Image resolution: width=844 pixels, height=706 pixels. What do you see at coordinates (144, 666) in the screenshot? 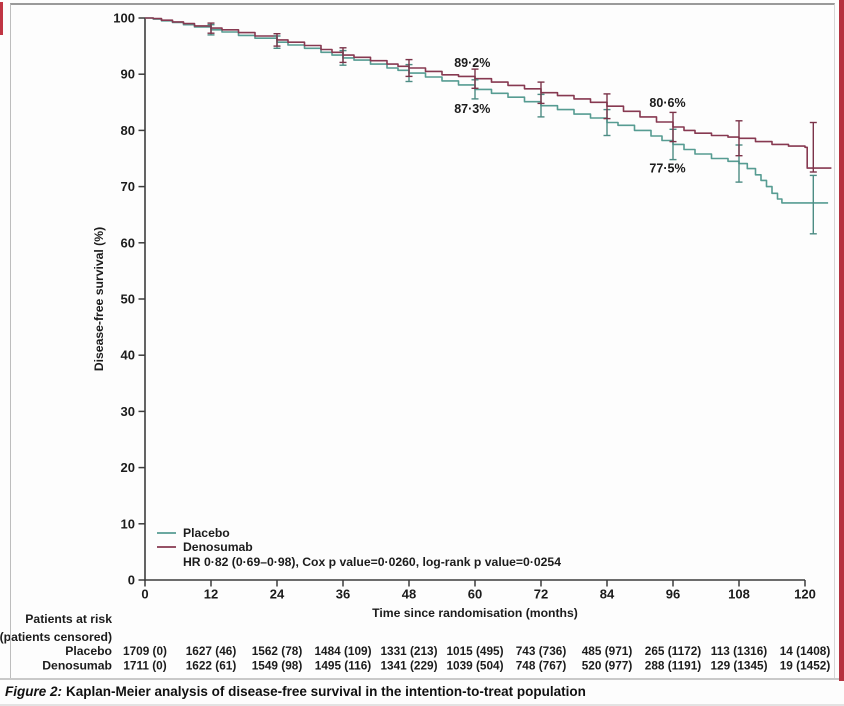
I see `at-risk-cell: 1711 (0)` at bounding box center [144, 666].